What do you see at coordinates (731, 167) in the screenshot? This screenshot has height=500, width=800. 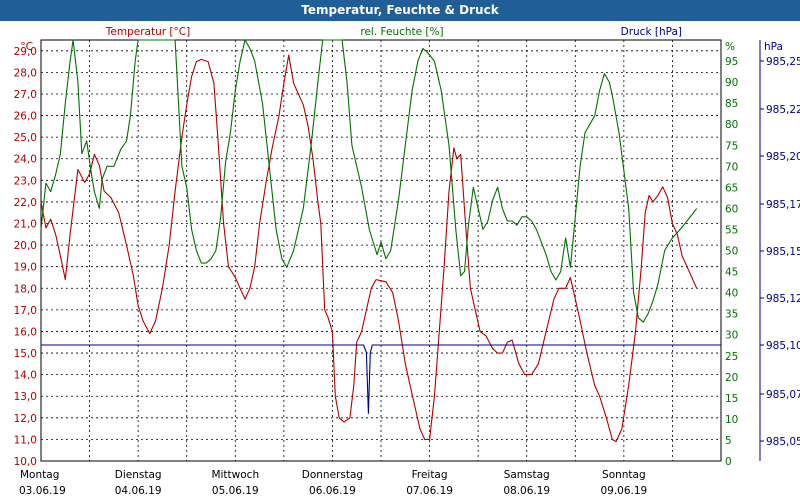 I see `humidity-tick-label: 70` at bounding box center [731, 167].